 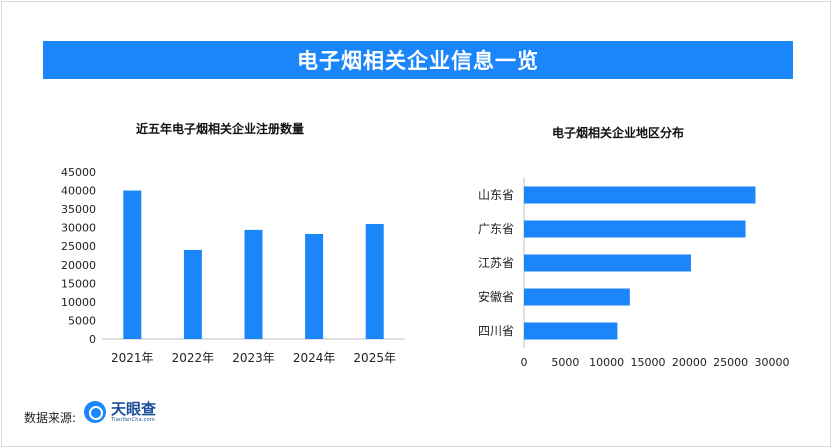 I want to click on page-title-banner: 电子烟相关企业信息一览, so click(x=418, y=60).